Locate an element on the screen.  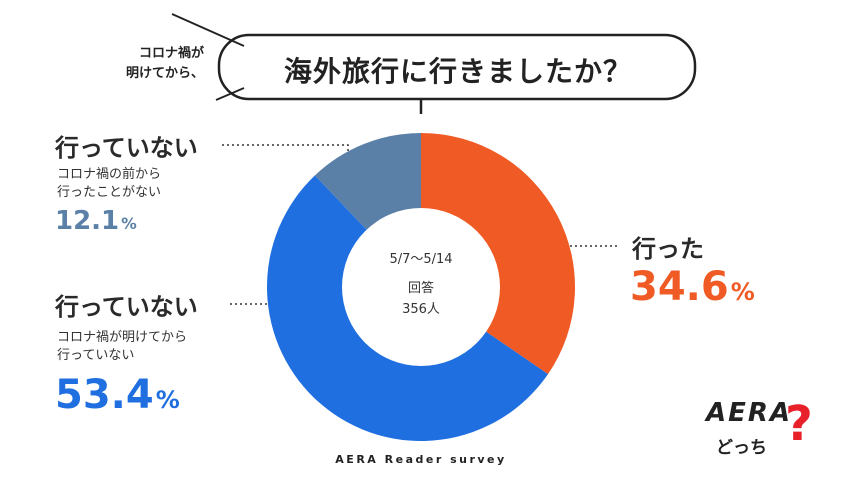
label-went-percent: 34.6% is located at coordinates (692, 287).